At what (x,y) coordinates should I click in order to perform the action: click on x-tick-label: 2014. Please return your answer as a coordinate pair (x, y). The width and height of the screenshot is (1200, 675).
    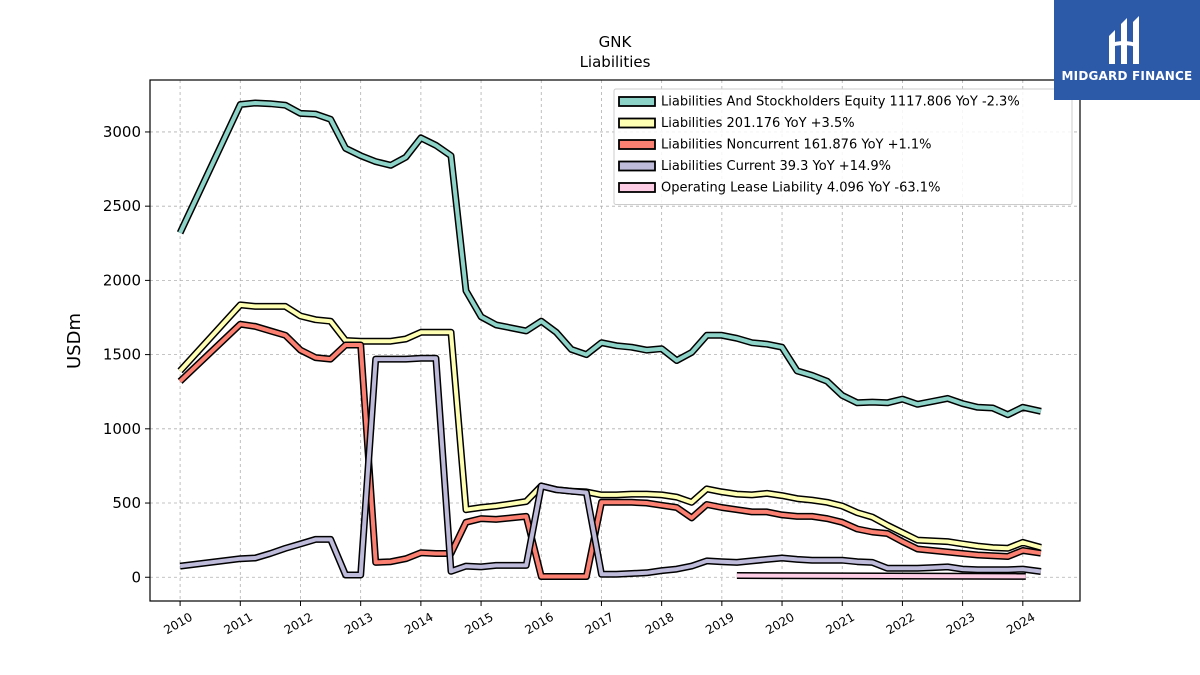
    Looking at the image, I should click on (418, 623).